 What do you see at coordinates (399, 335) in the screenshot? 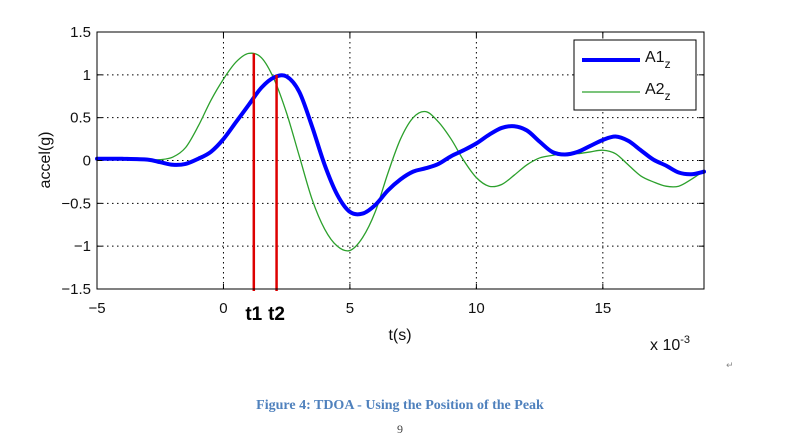
I see `x-axis-label: t(s)` at bounding box center [399, 335].